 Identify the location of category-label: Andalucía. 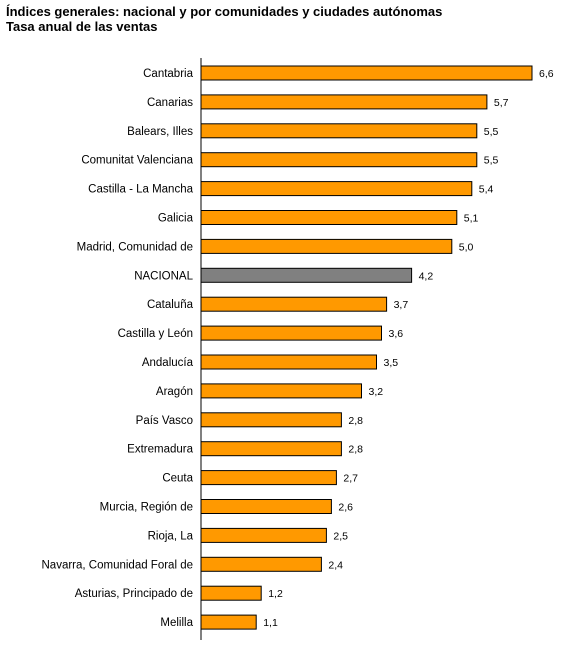
(168, 363).